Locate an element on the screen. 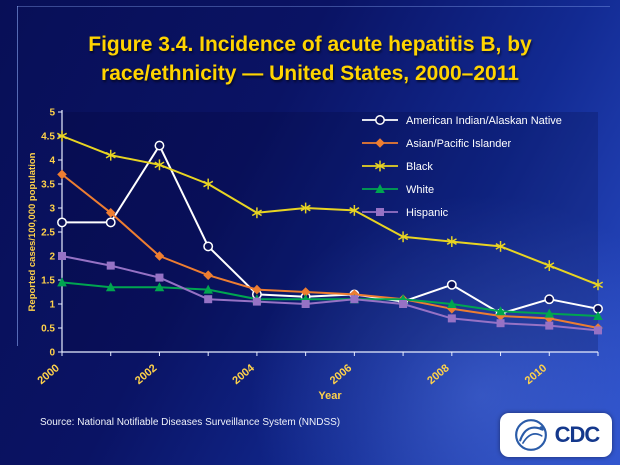  x-axis-title: Year is located at coordinates (330, 396).